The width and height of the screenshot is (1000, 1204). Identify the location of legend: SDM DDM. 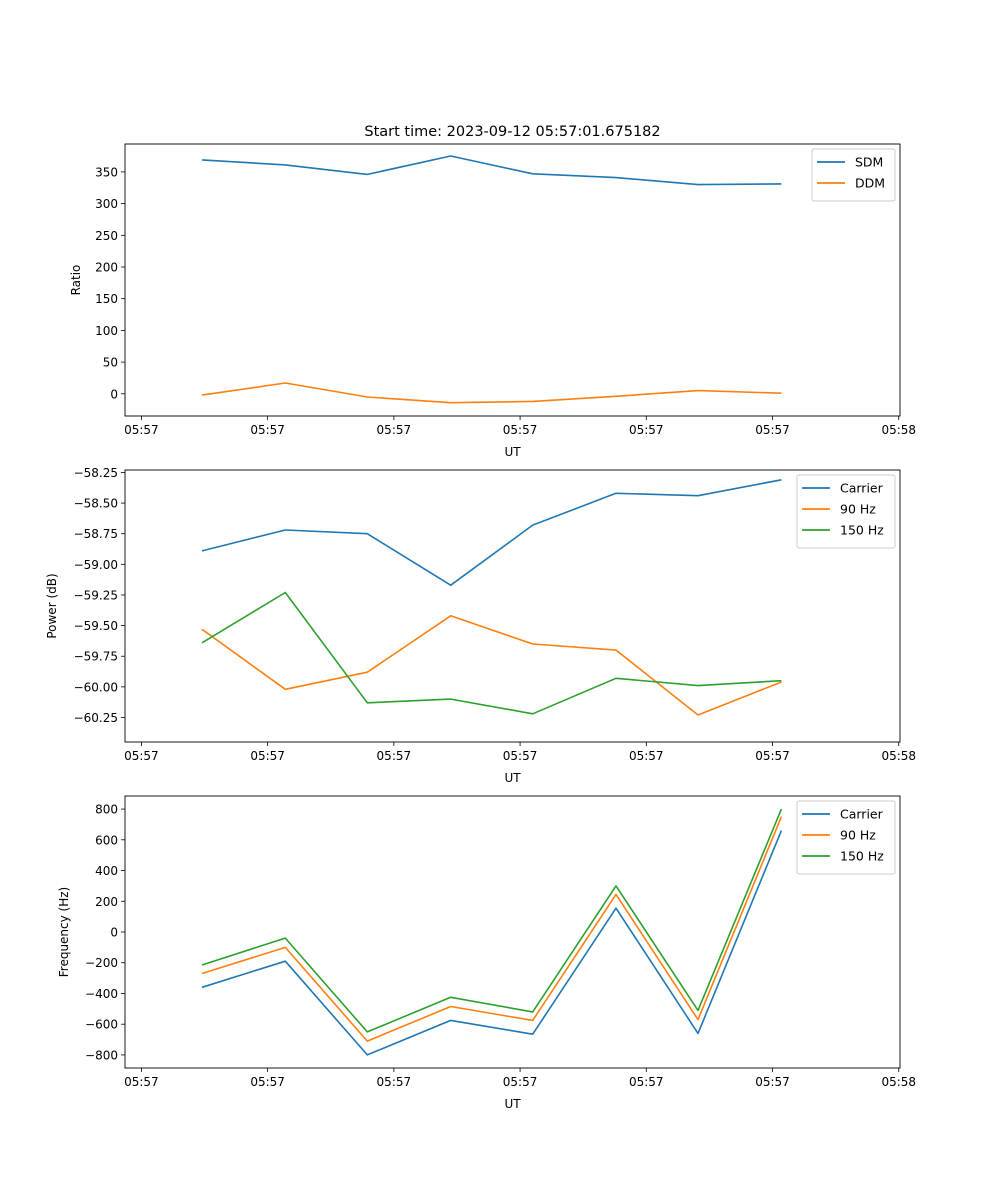
(853, 175).